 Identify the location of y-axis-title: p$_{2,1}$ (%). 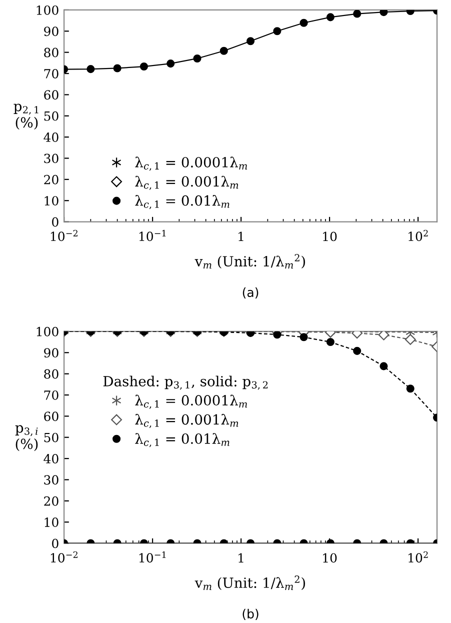
(26, 117).